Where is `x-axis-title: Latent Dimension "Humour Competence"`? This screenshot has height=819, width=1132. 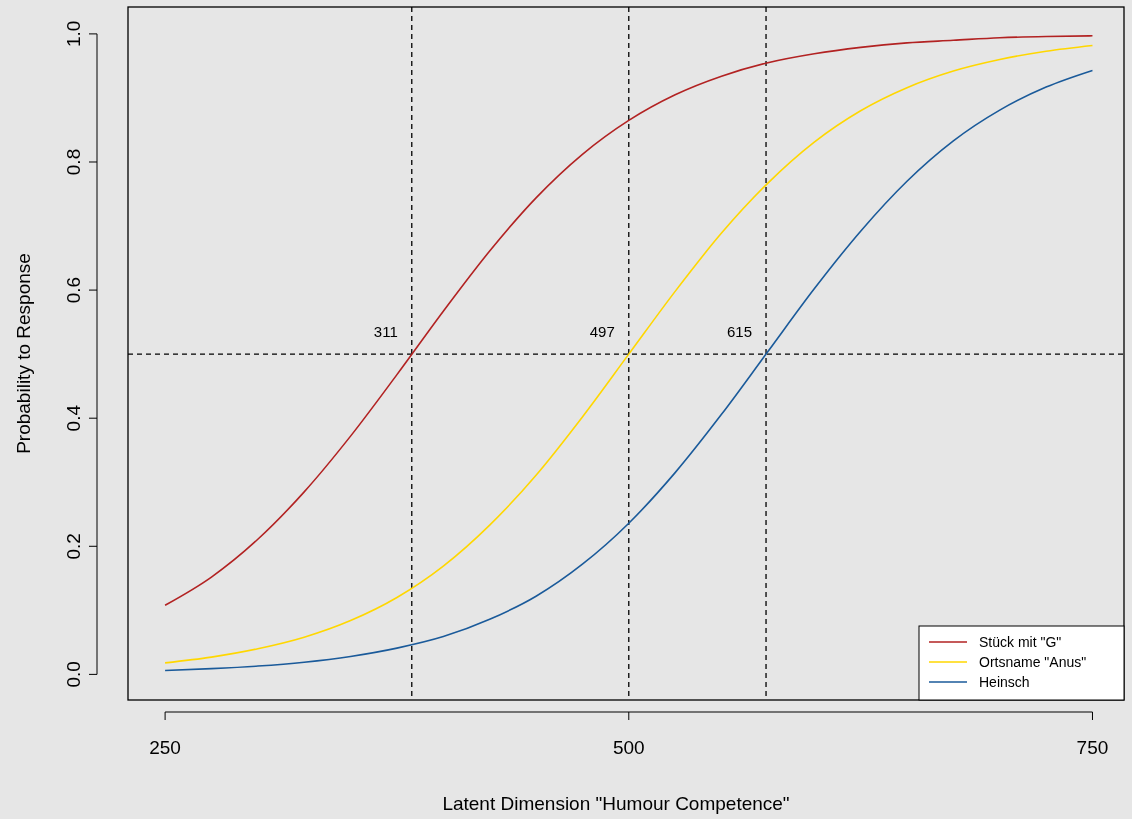
x-axis-title: Latent Dimension "Humour Competence" is located at coordinates (616, 803).